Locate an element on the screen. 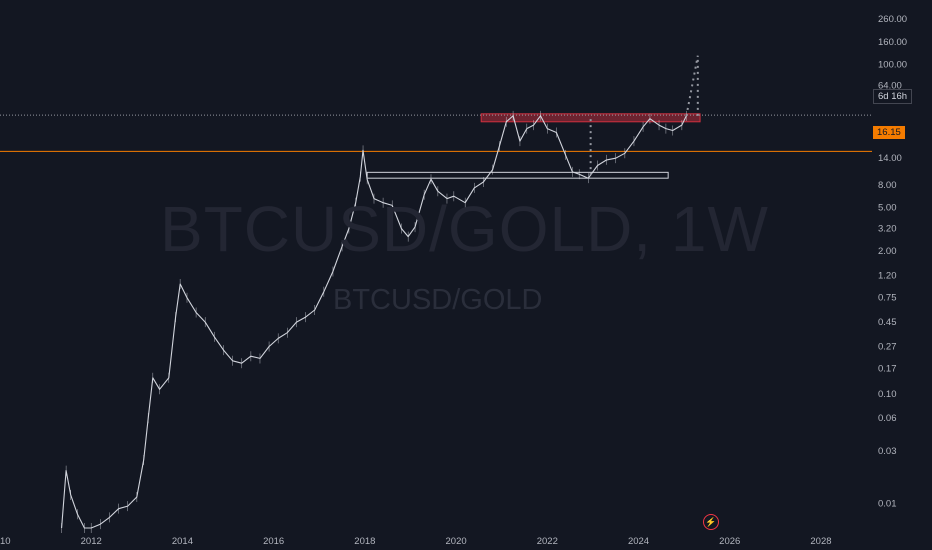 This screenshot has width=932, height=550. x-tick-label-7: 2024 is located at coordinates (638, 541).